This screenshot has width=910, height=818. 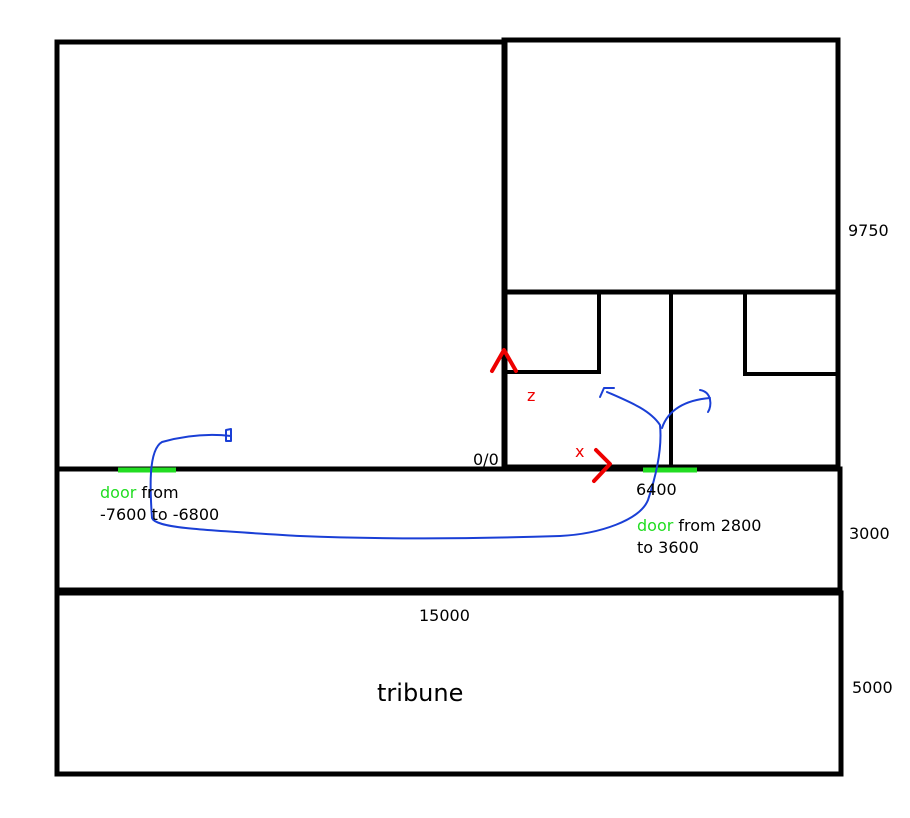 I want to click on inner-room-right-wall, so click(x=791, y=333).